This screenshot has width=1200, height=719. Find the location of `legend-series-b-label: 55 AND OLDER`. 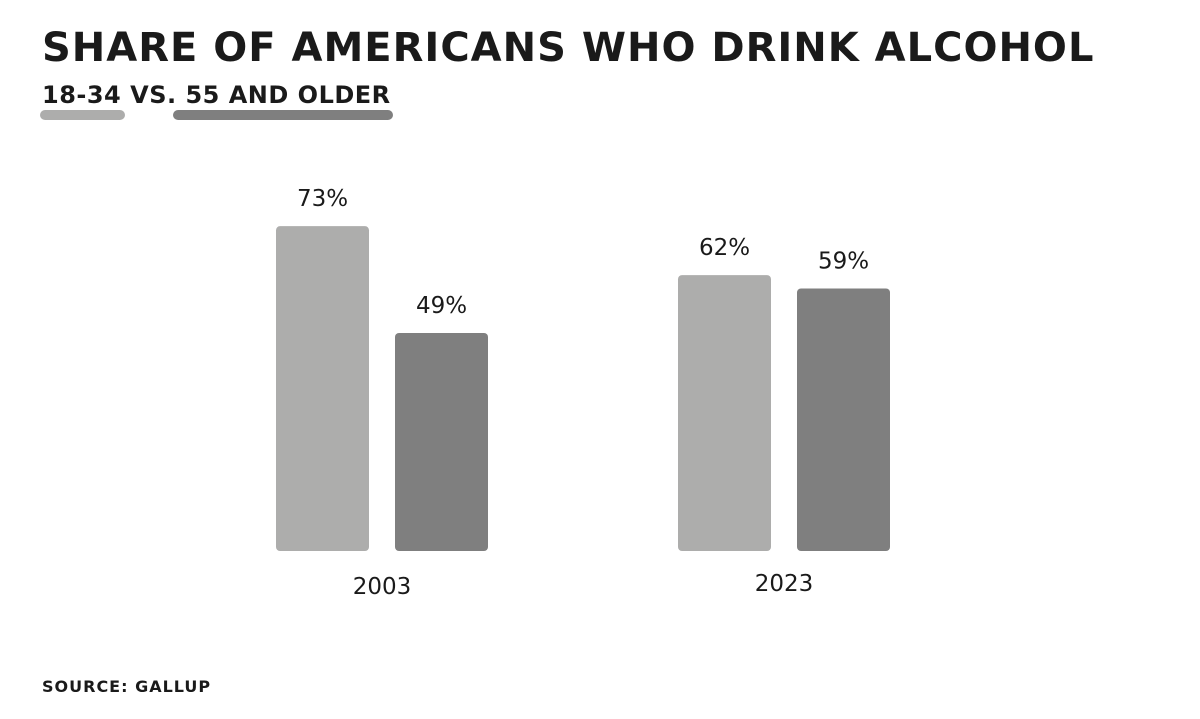

legend-series-b-label: 55 AND OLDER is located at coordinates (288, 95).